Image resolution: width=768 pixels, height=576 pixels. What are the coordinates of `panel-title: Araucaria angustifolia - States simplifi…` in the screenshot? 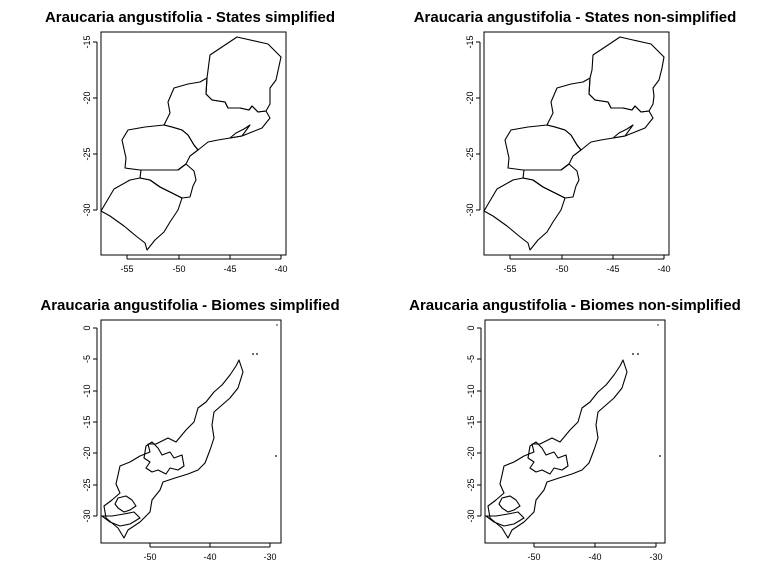 It's located at (190, 17).